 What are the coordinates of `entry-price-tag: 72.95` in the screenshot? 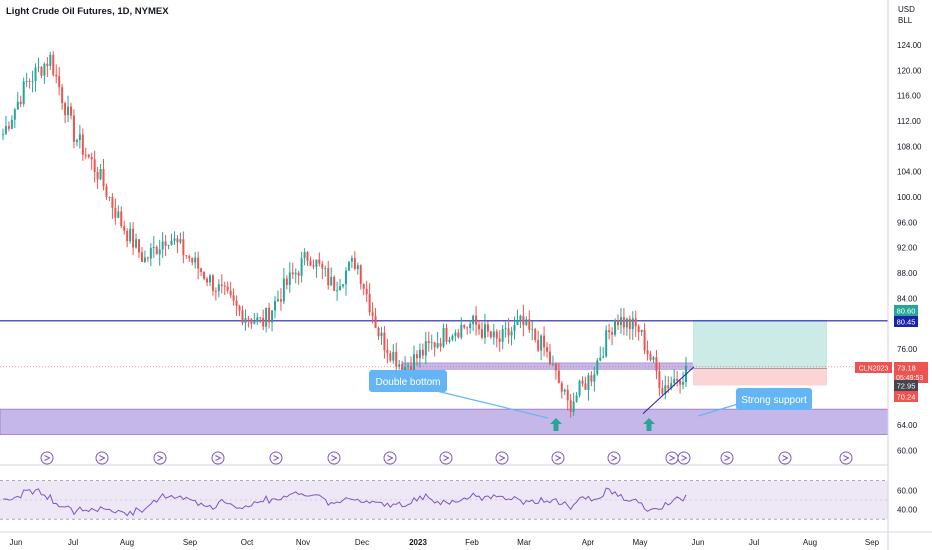 It's located at (906, 385).